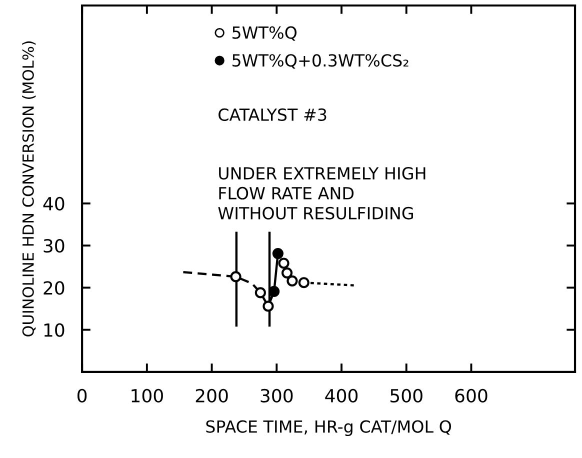 This screenshot has width=582, height=458. Describe the element at coordinates (212, 395) in the screenshot. I see `x-tick-label: 200` at that location.